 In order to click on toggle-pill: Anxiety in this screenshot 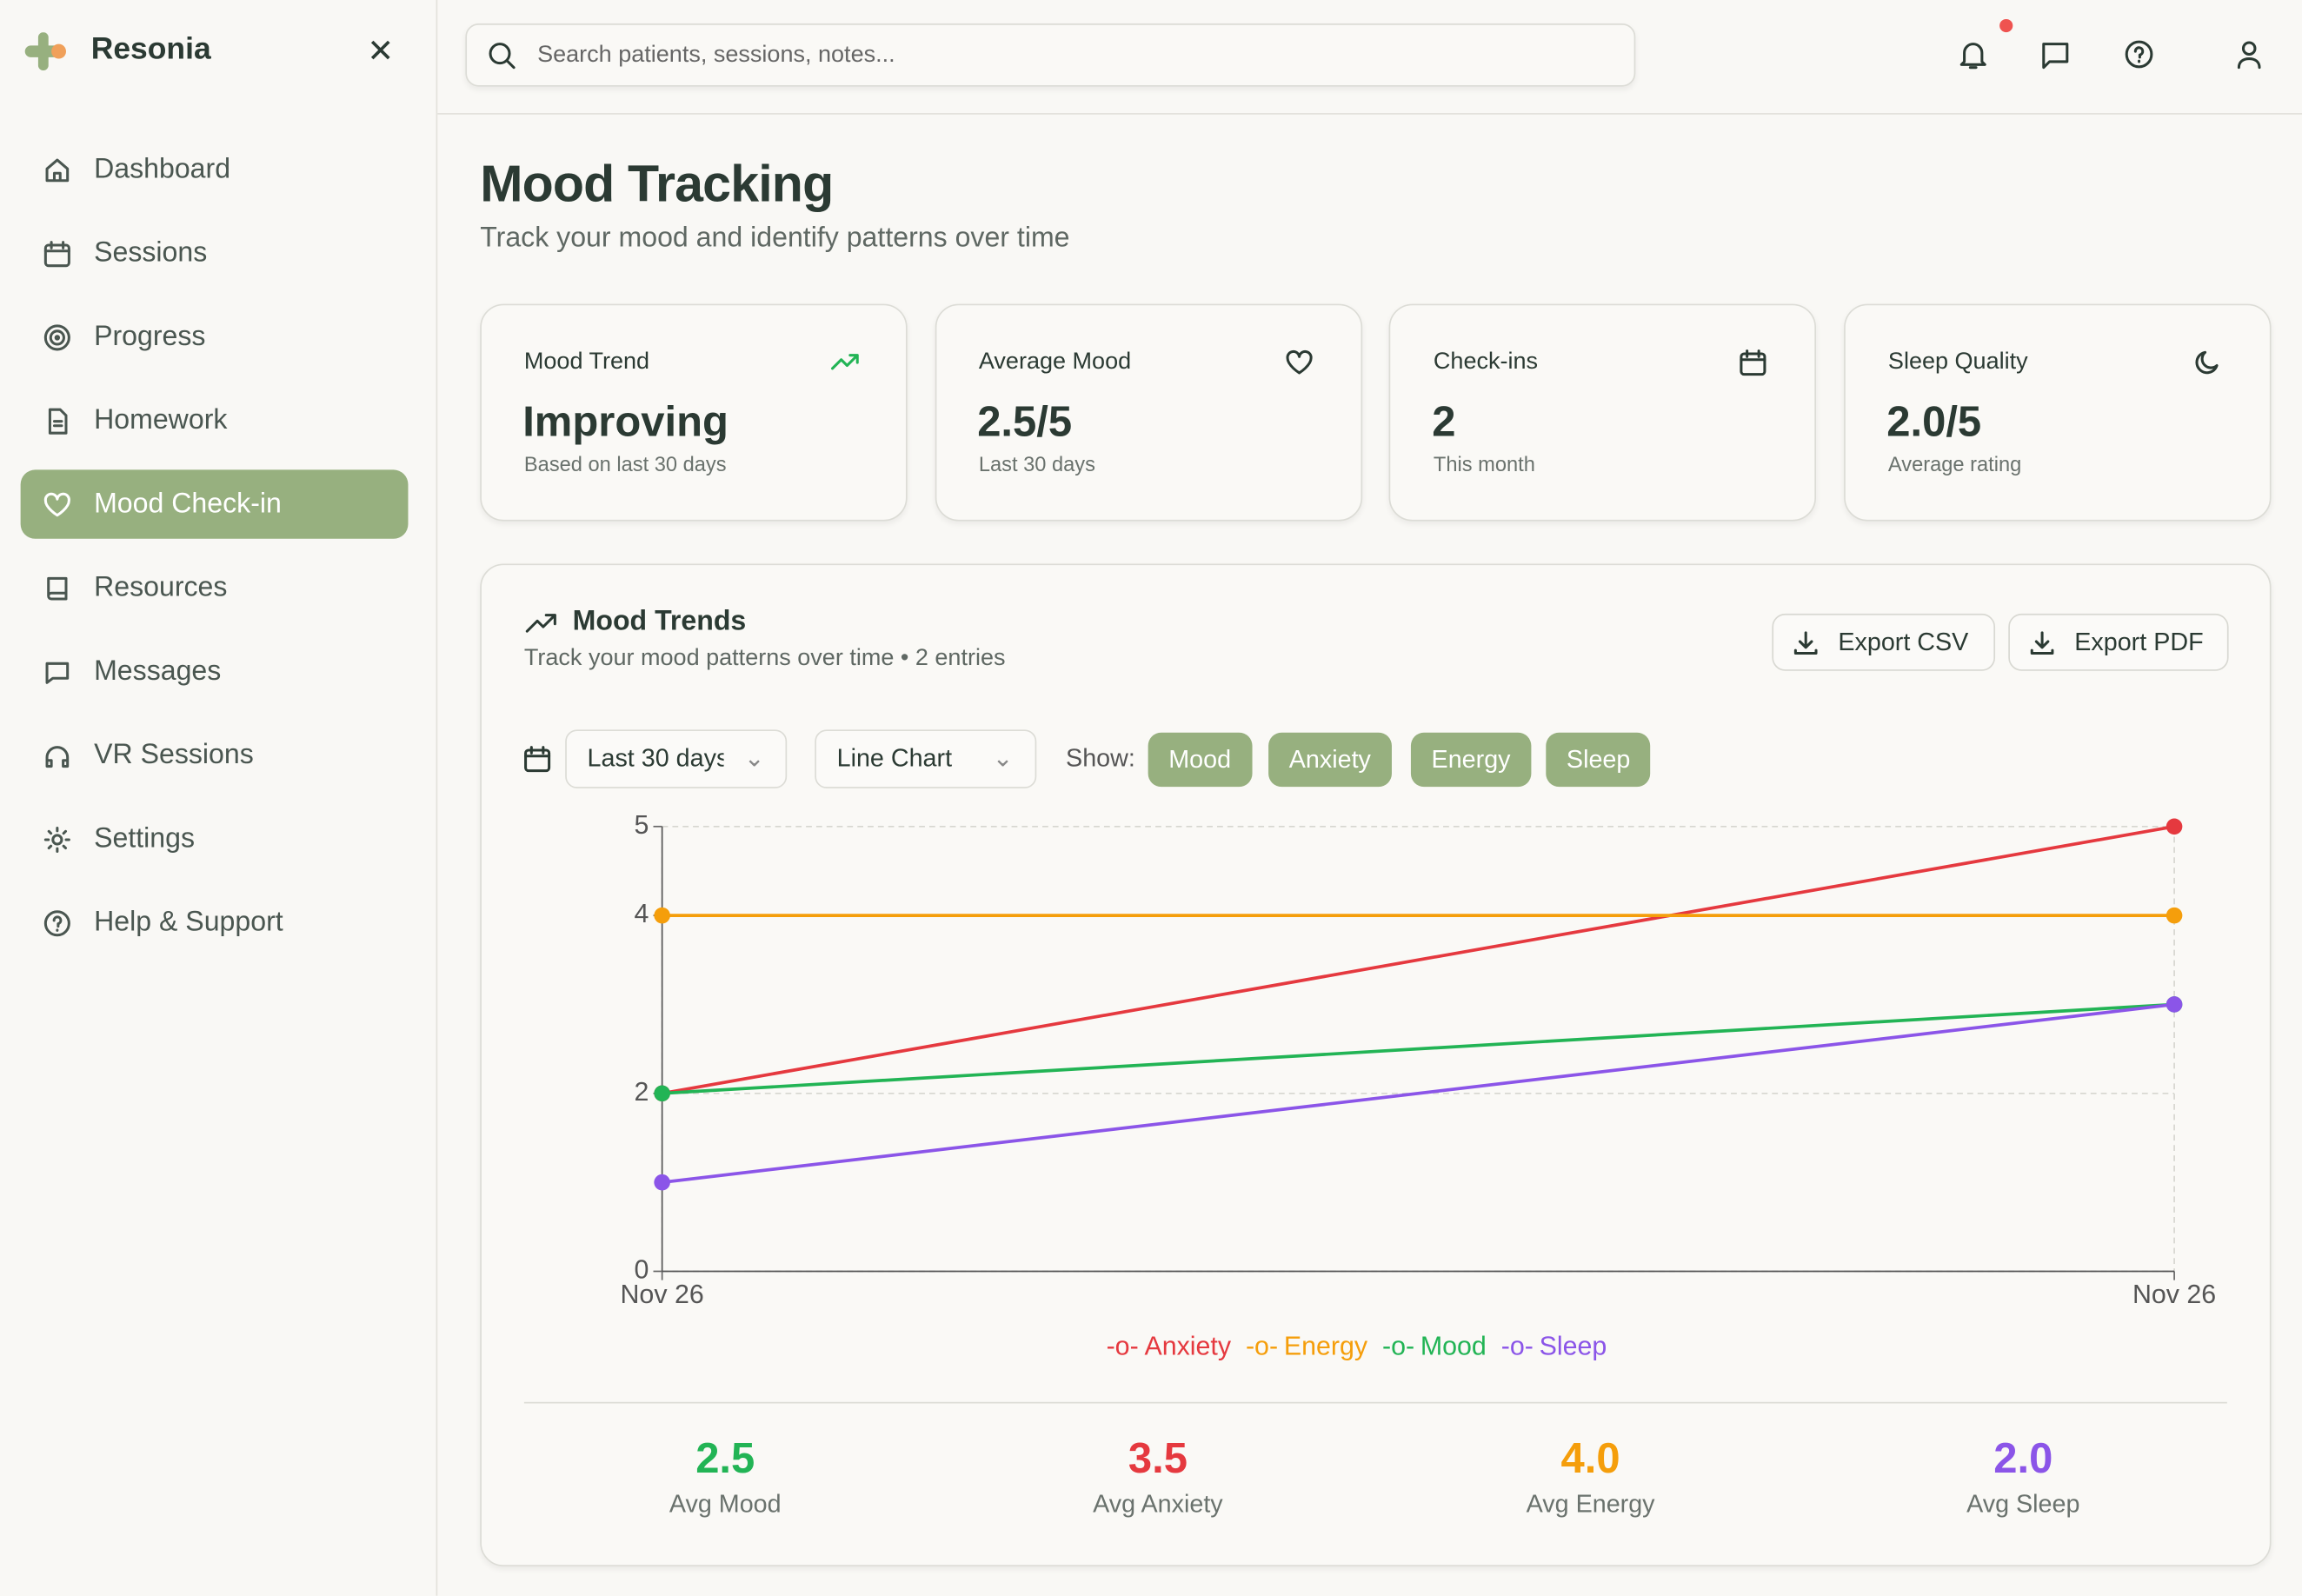, I will do `click(1330, 760)`.